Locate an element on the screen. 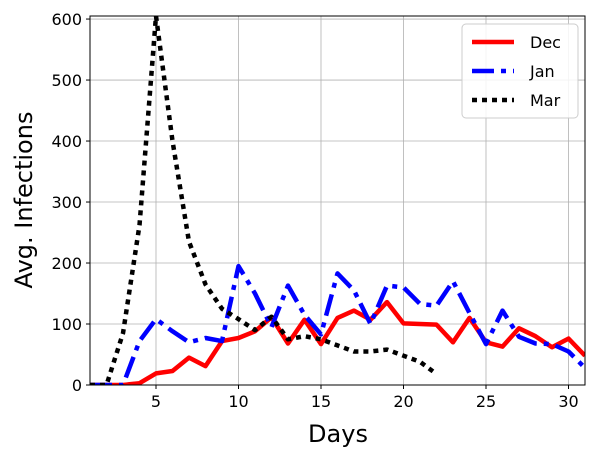  x-tick-label: 10 is located at coordinates (238, 401).